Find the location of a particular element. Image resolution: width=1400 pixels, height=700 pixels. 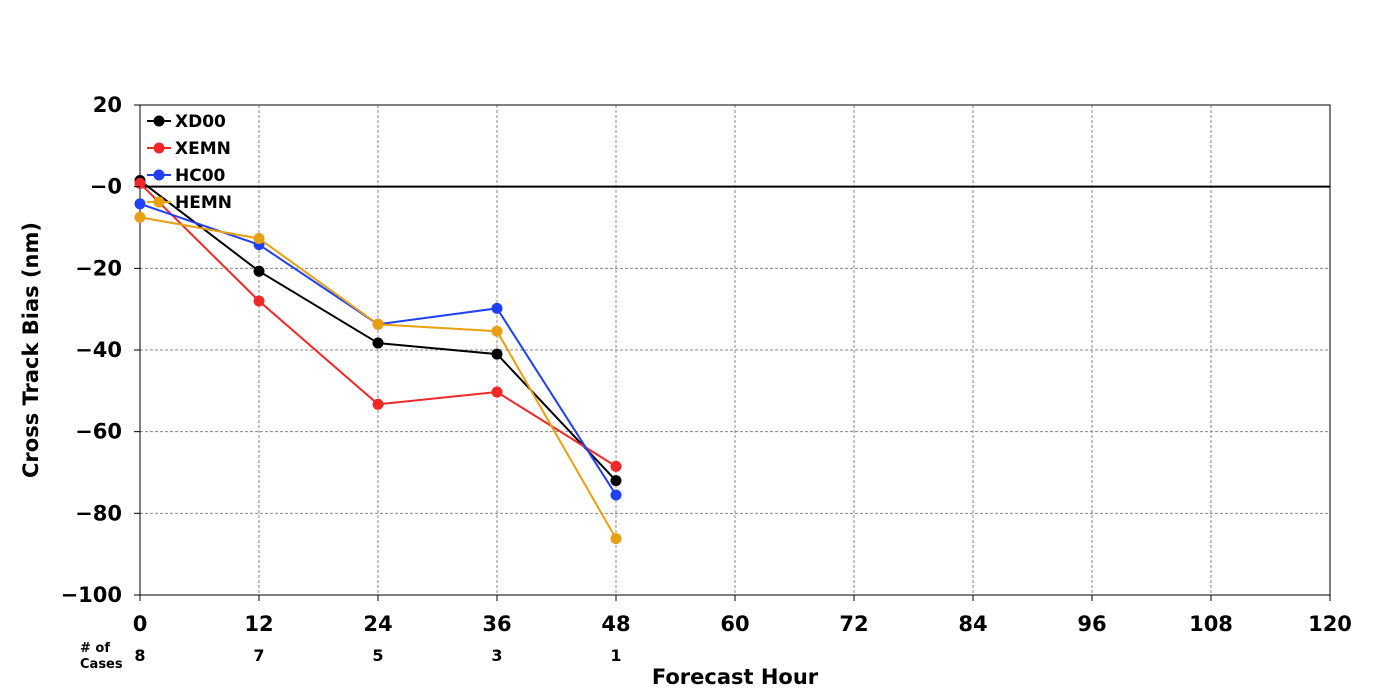

case-count-row: # of Cases 8 7 5 3 1 is located at coordinates (351, 656).